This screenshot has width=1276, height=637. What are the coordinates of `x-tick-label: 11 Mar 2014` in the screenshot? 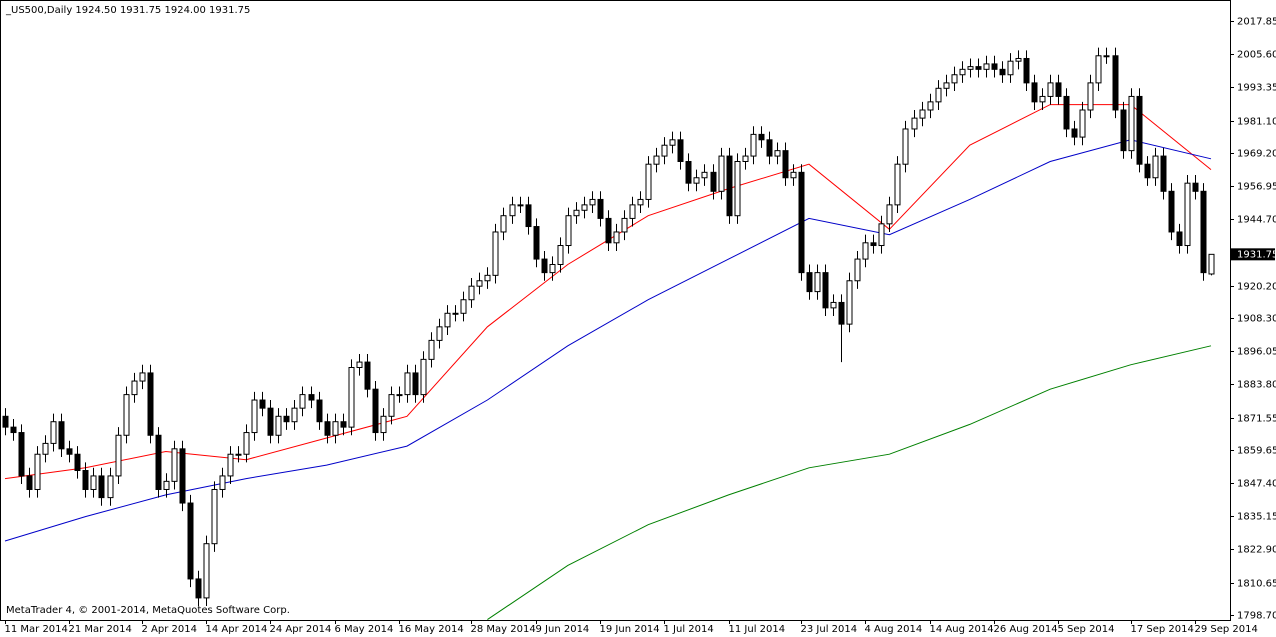 It's located at (36, 629).